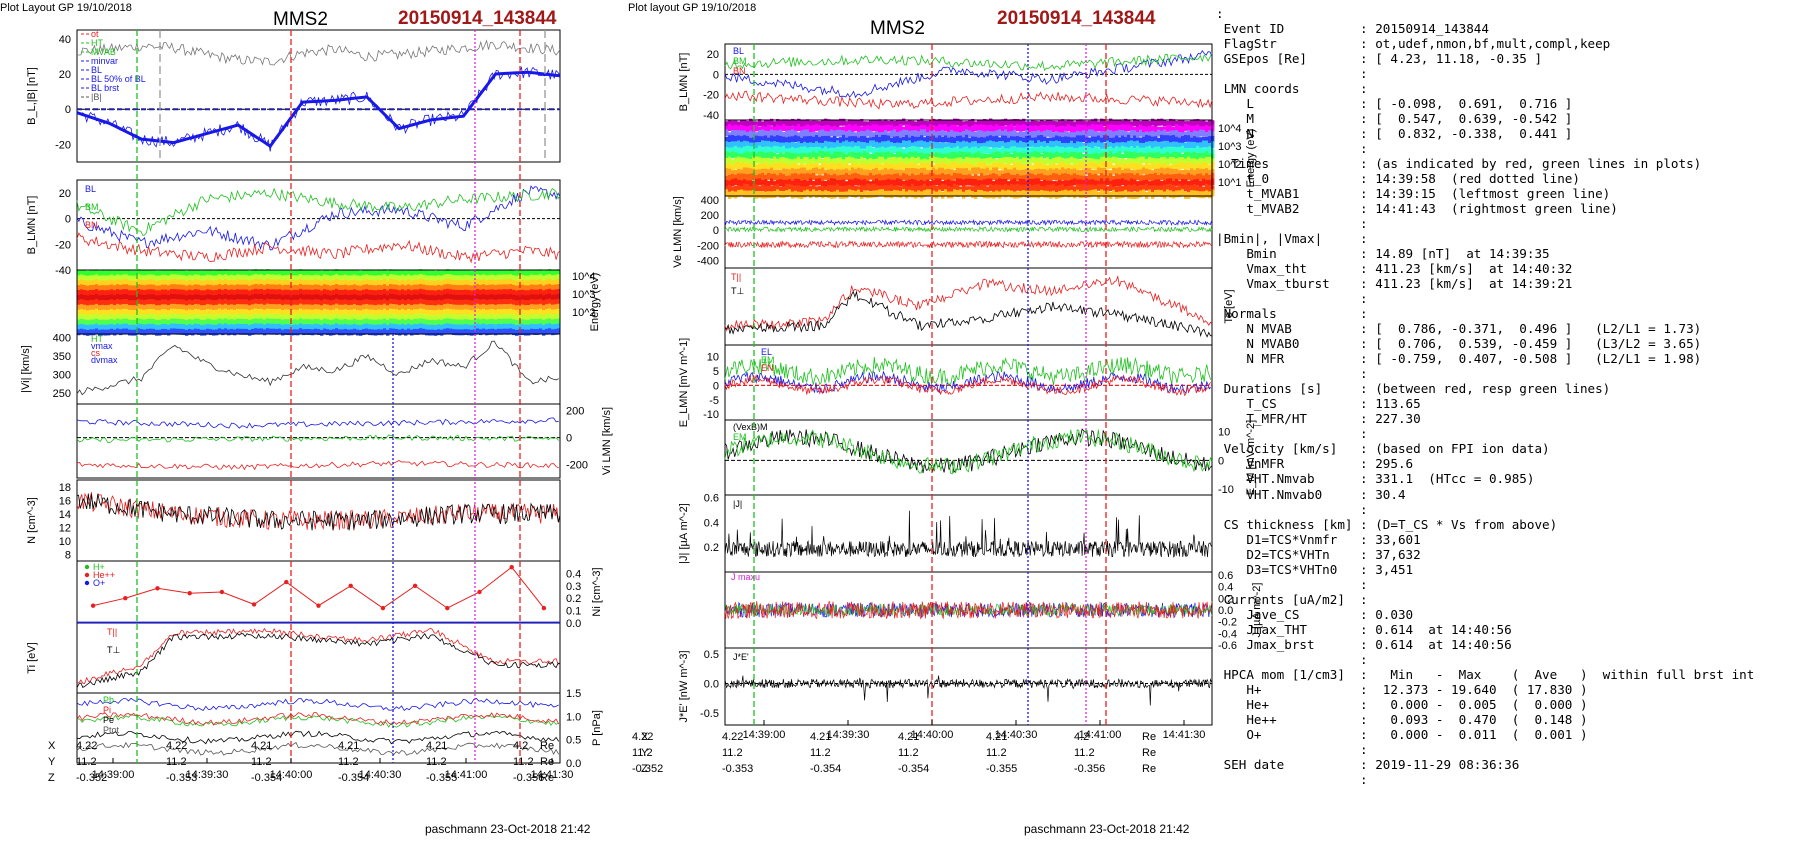  I want to click on panel-frame, so click(318, 369).